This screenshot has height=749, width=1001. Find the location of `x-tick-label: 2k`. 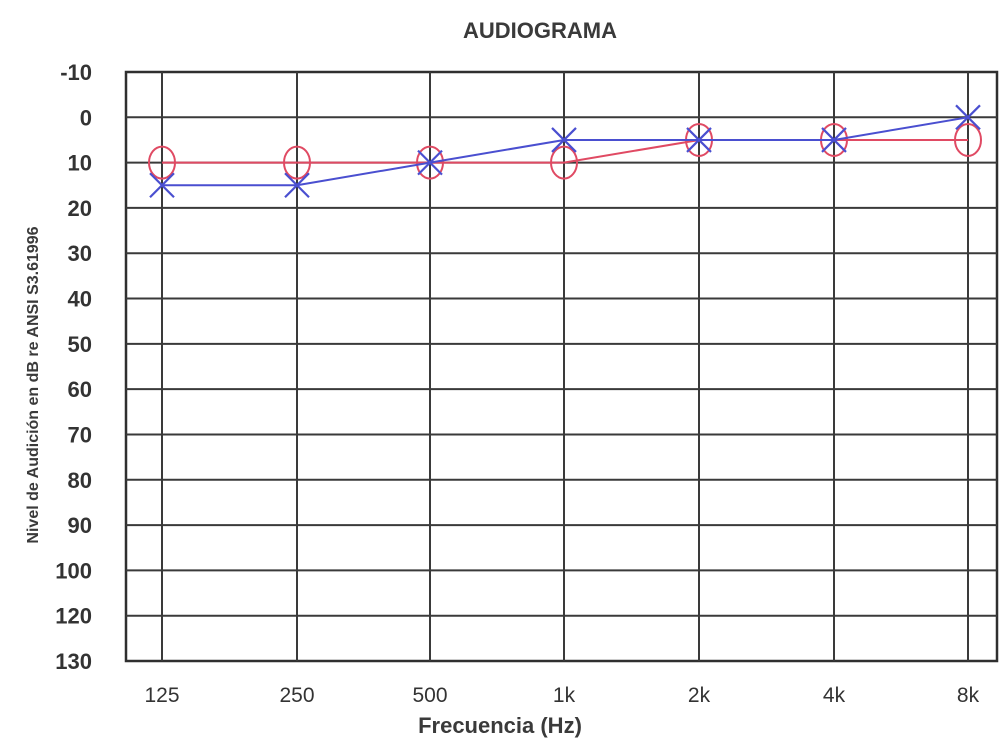

x-tick-label: 2k is located at coordinates (699, 695).